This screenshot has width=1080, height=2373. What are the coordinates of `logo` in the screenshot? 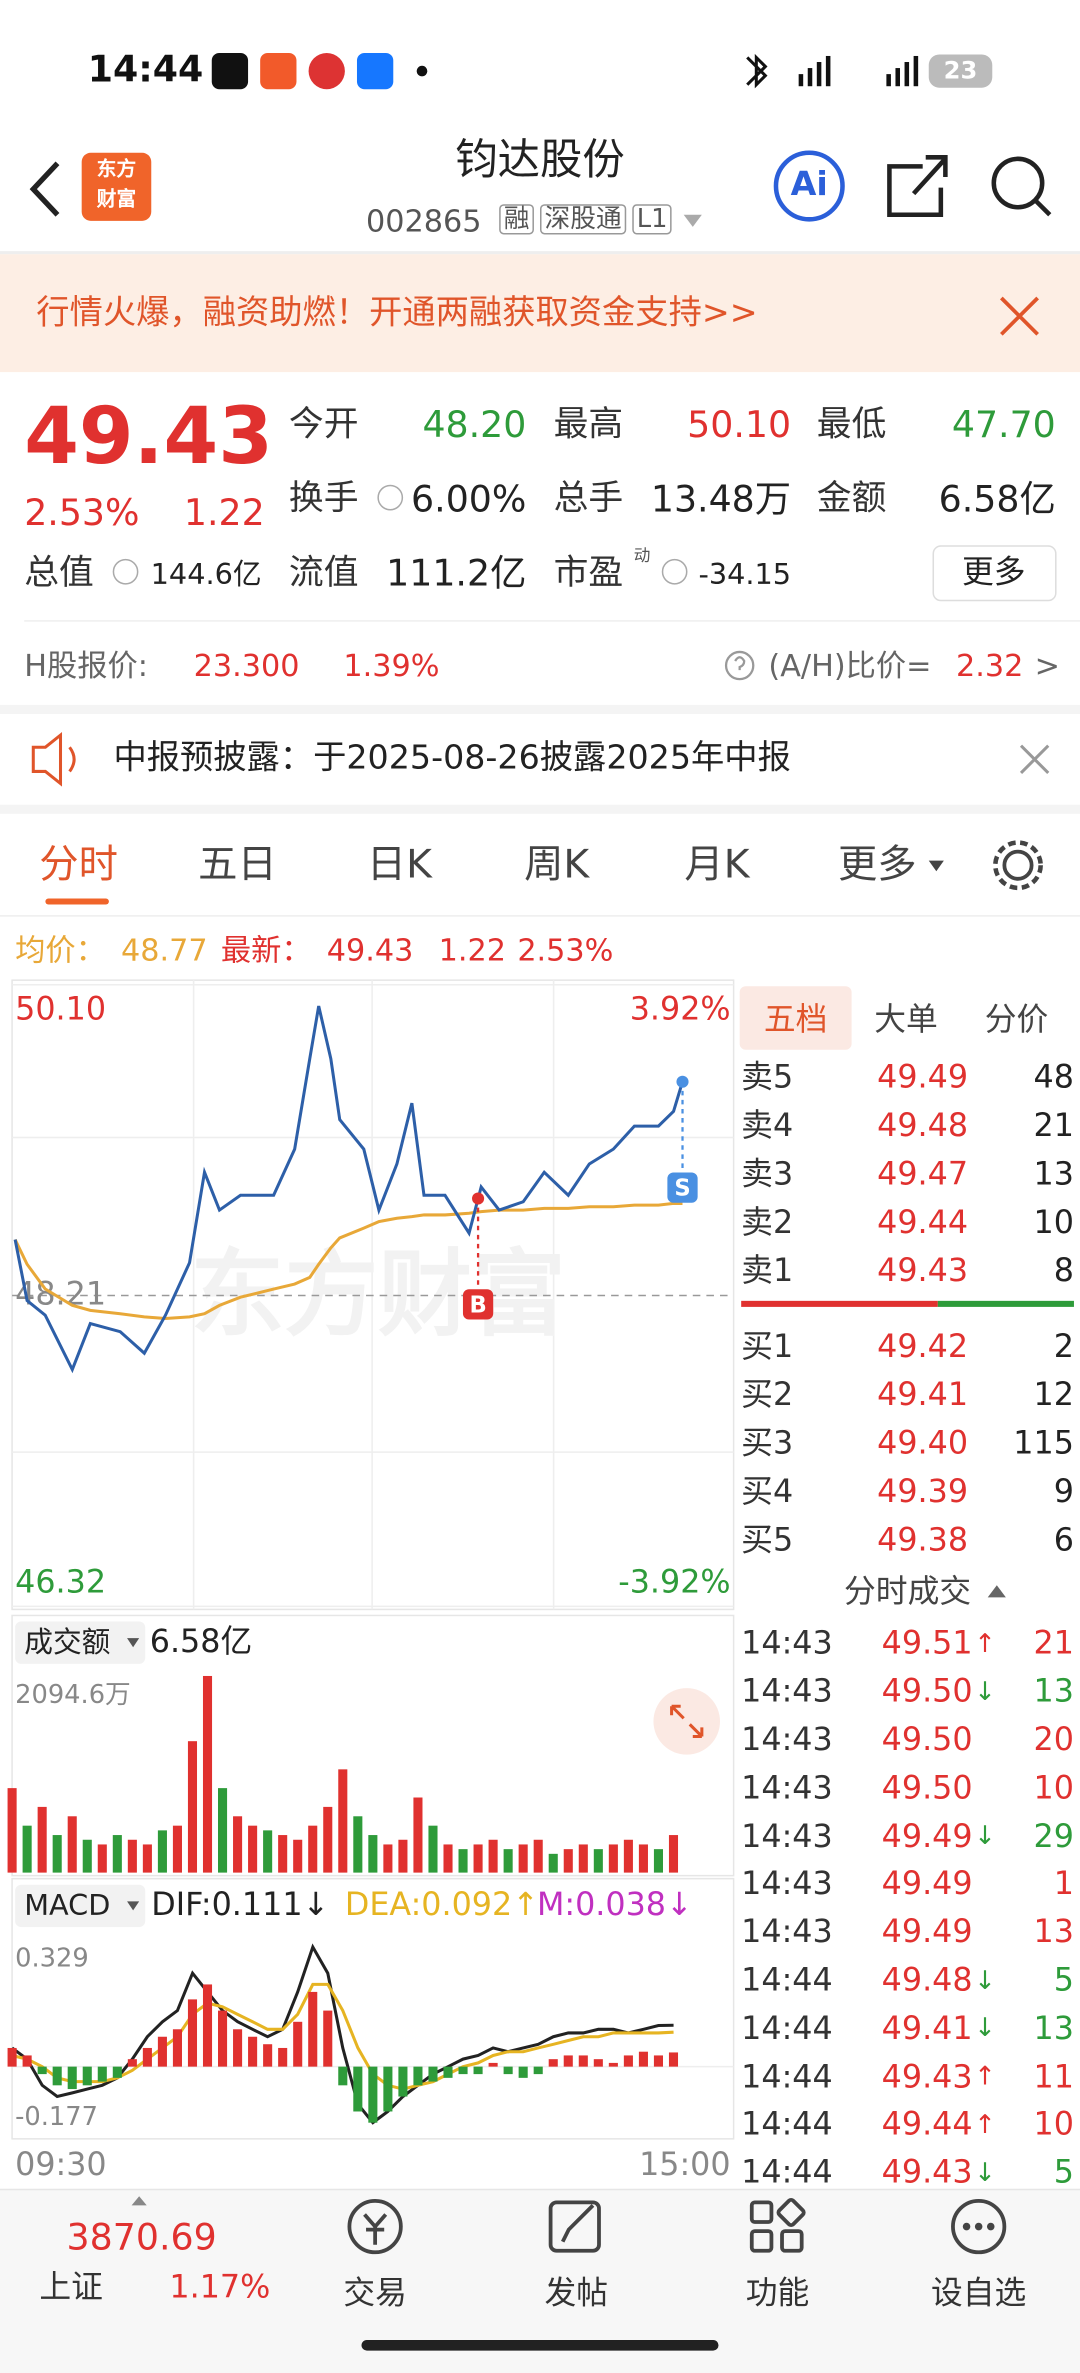 It's located at (116, 186).